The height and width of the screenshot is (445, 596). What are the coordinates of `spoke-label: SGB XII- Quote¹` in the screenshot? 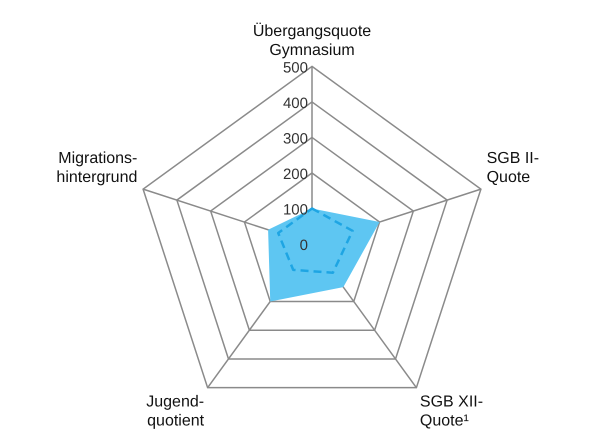 It's located at (452, 412).